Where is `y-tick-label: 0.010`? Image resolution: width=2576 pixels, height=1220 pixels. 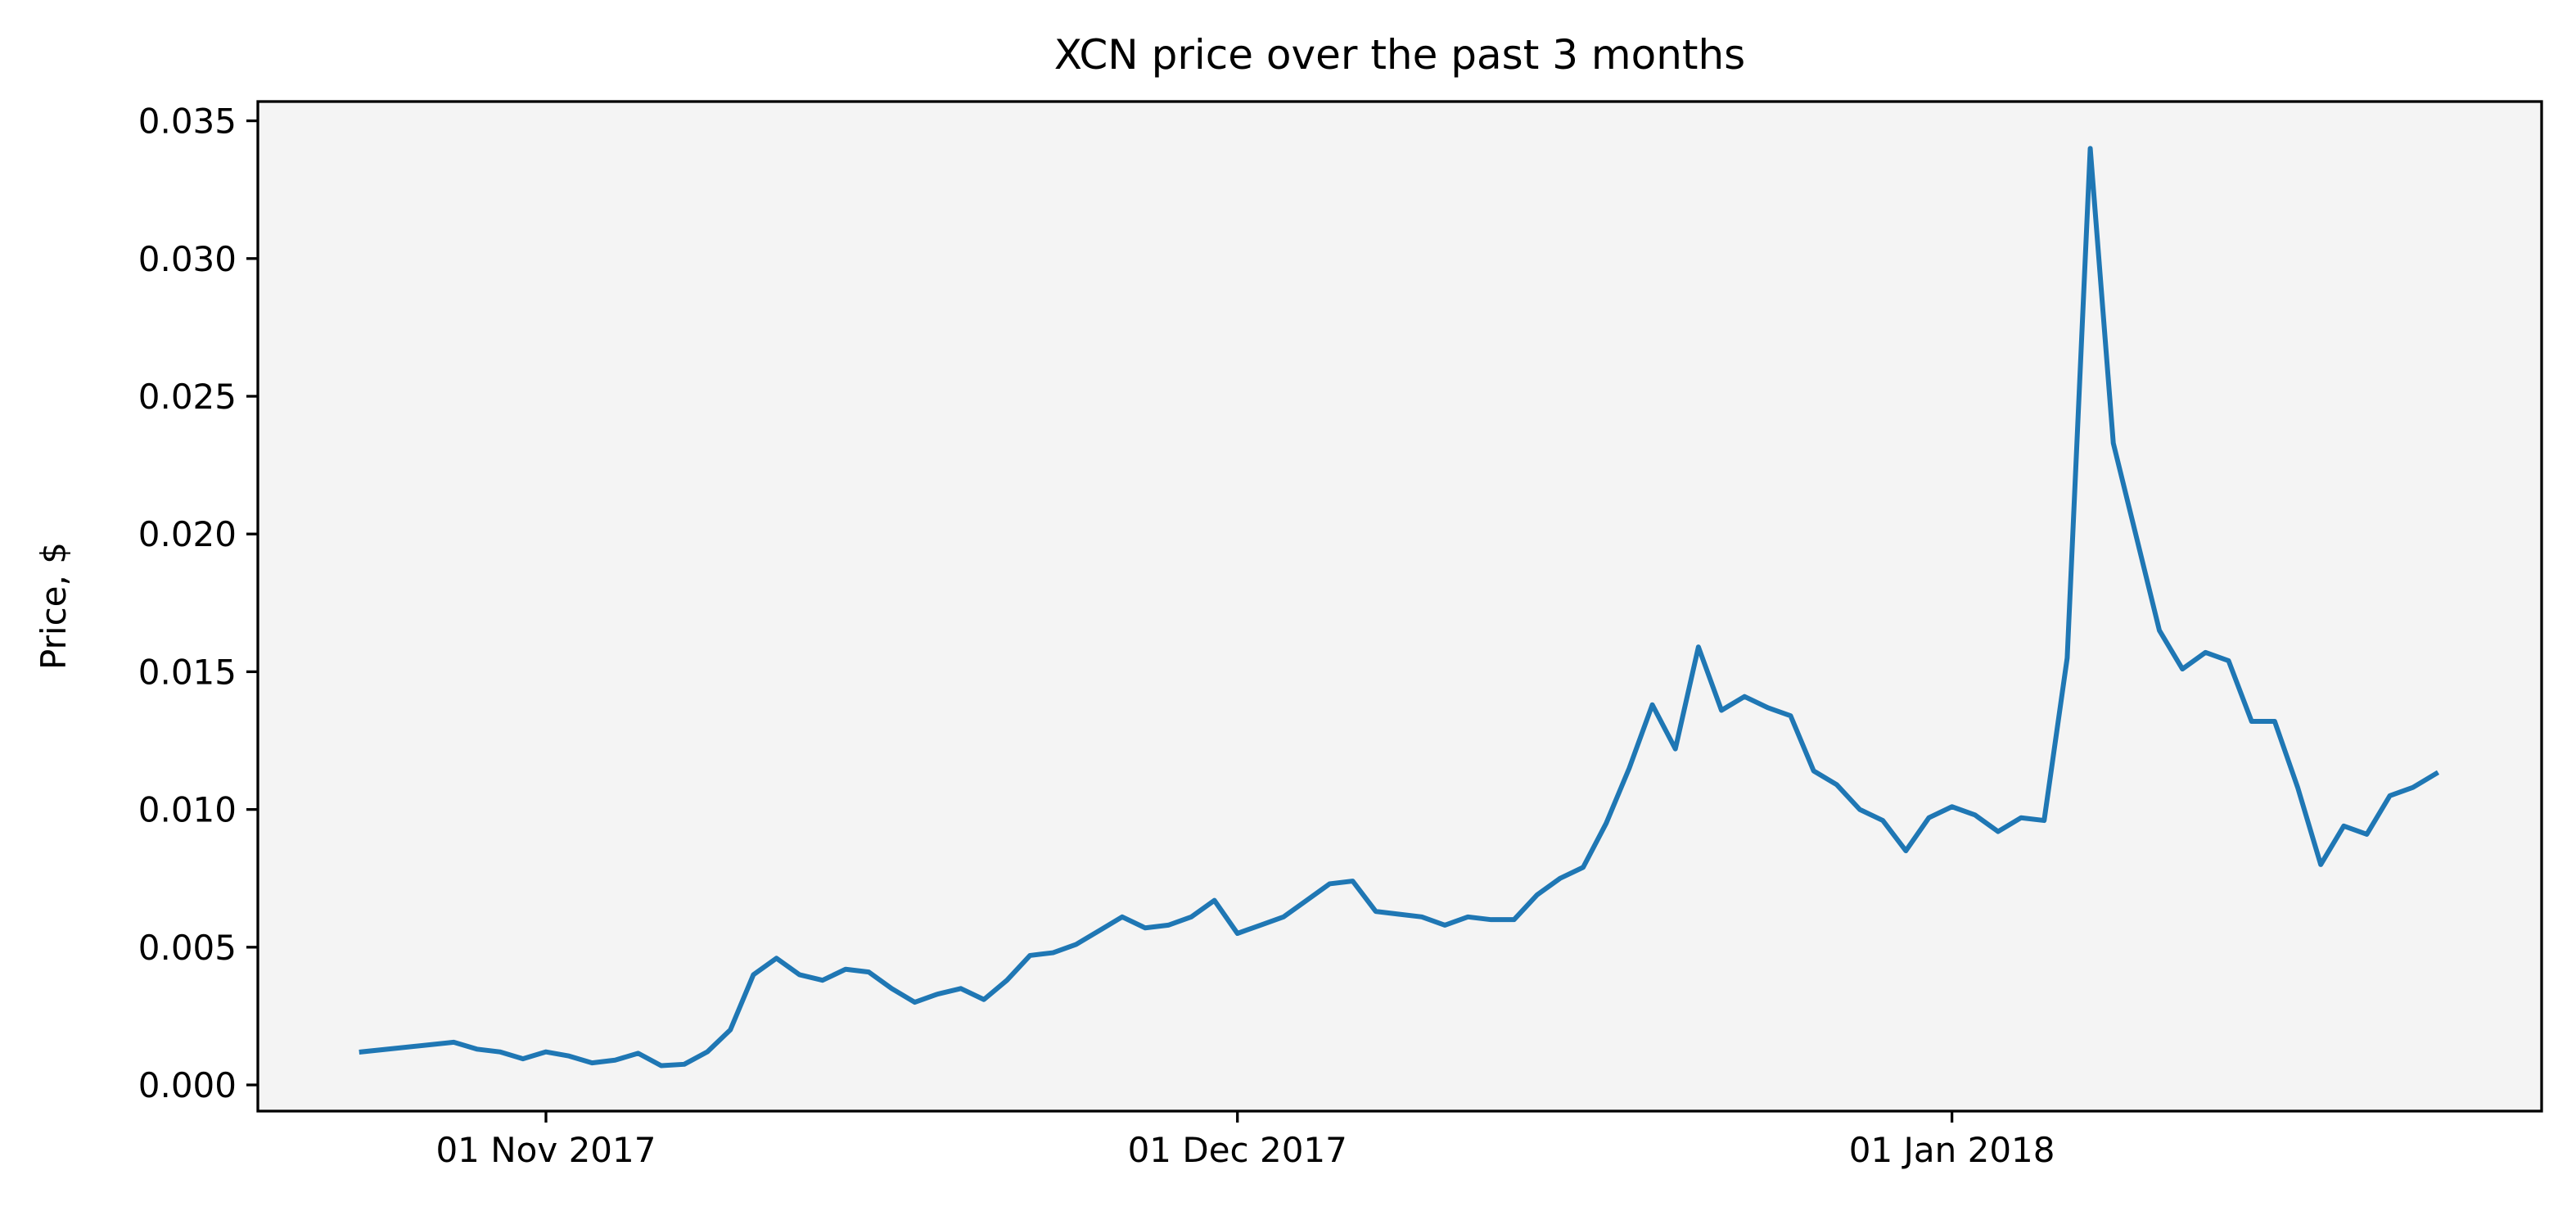 y-tick-label: 0.010 is located at coordinates (187, 810).